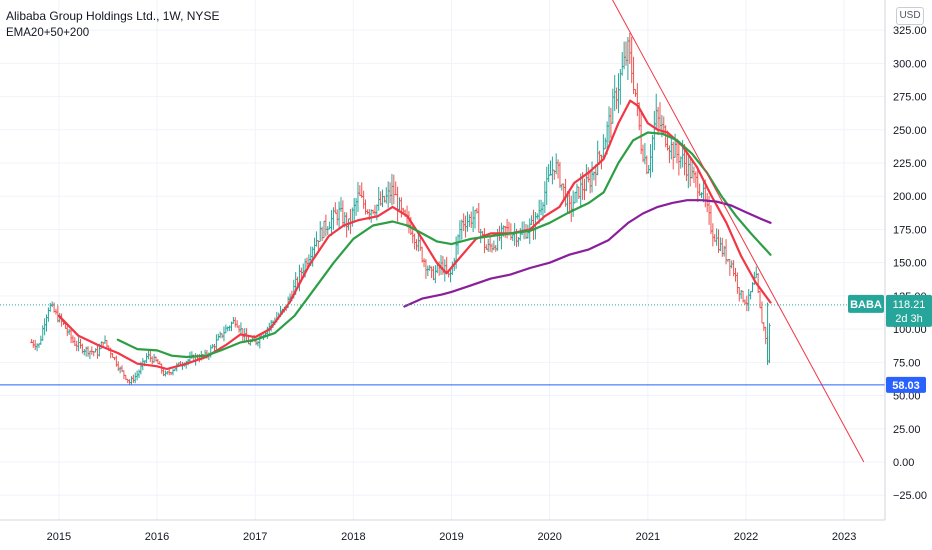  What do you see at coordinates (844, 537) in the screenshot?
I see `x-tick-label: 2023` at bounding box center [844, 537].